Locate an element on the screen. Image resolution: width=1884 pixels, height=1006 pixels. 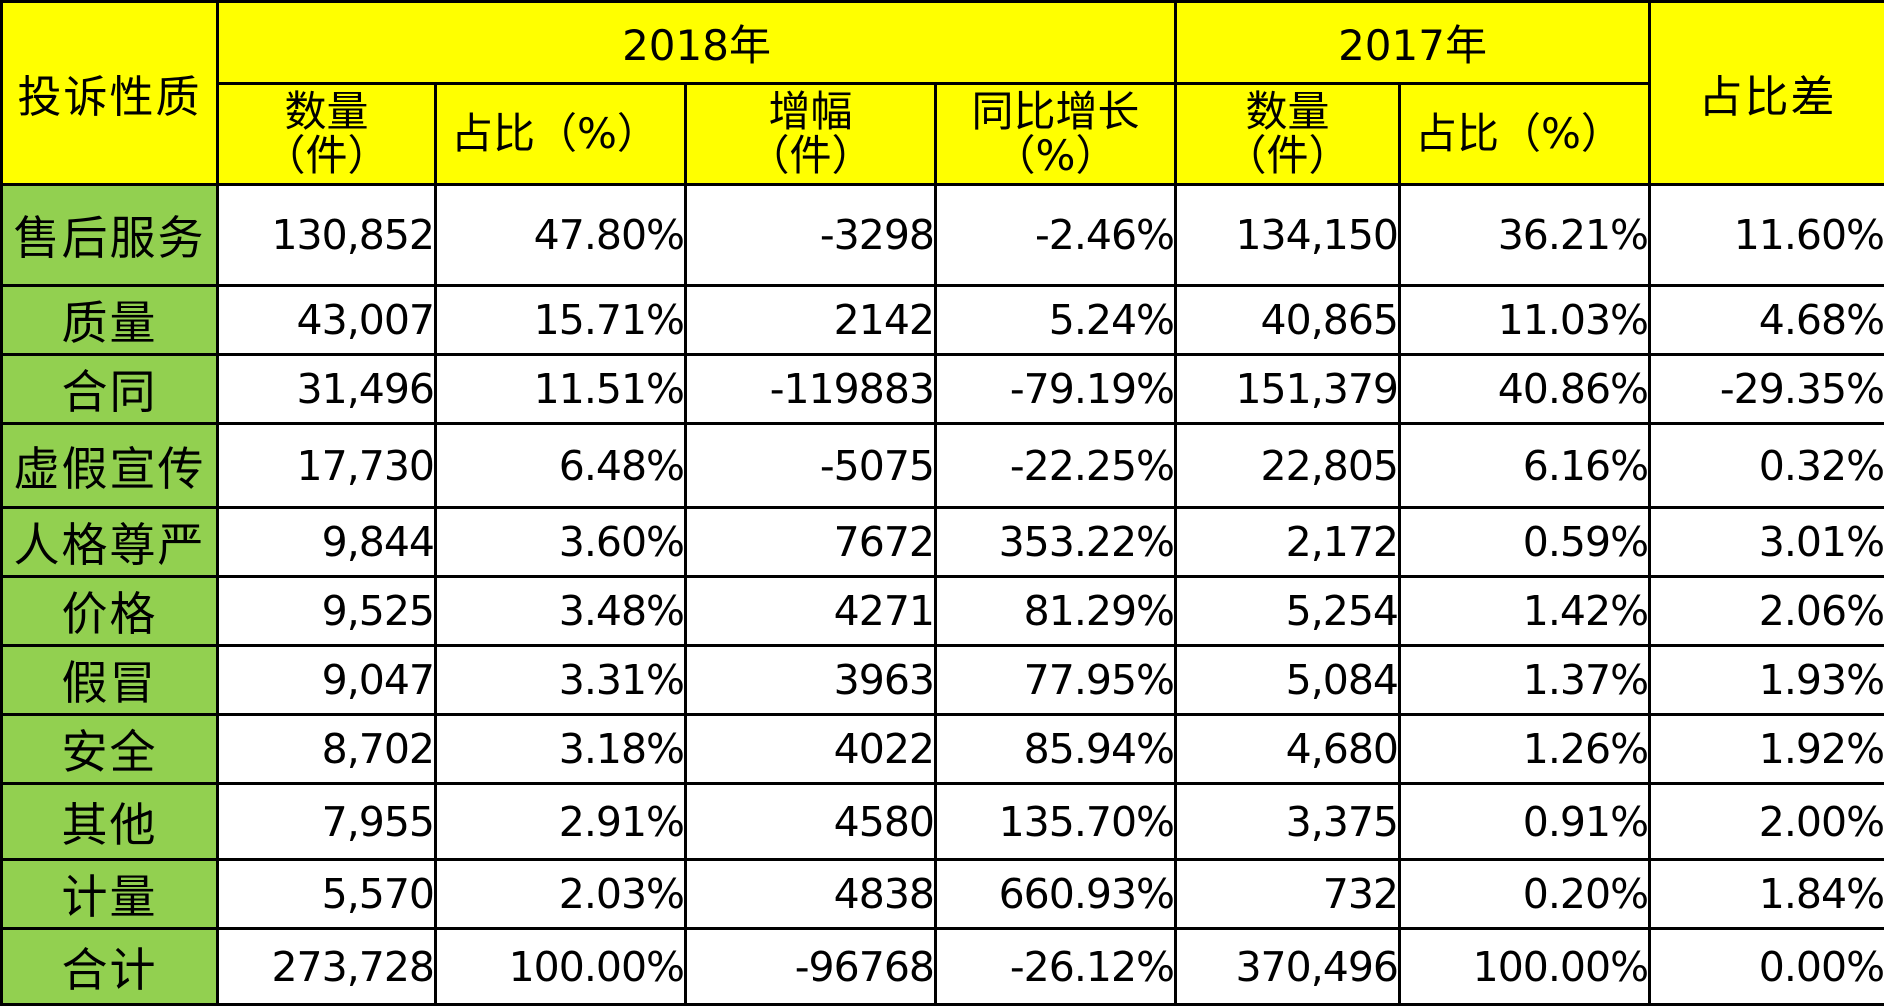
cell-count-2017: 370,496 is located at coordinates (1288, 967).